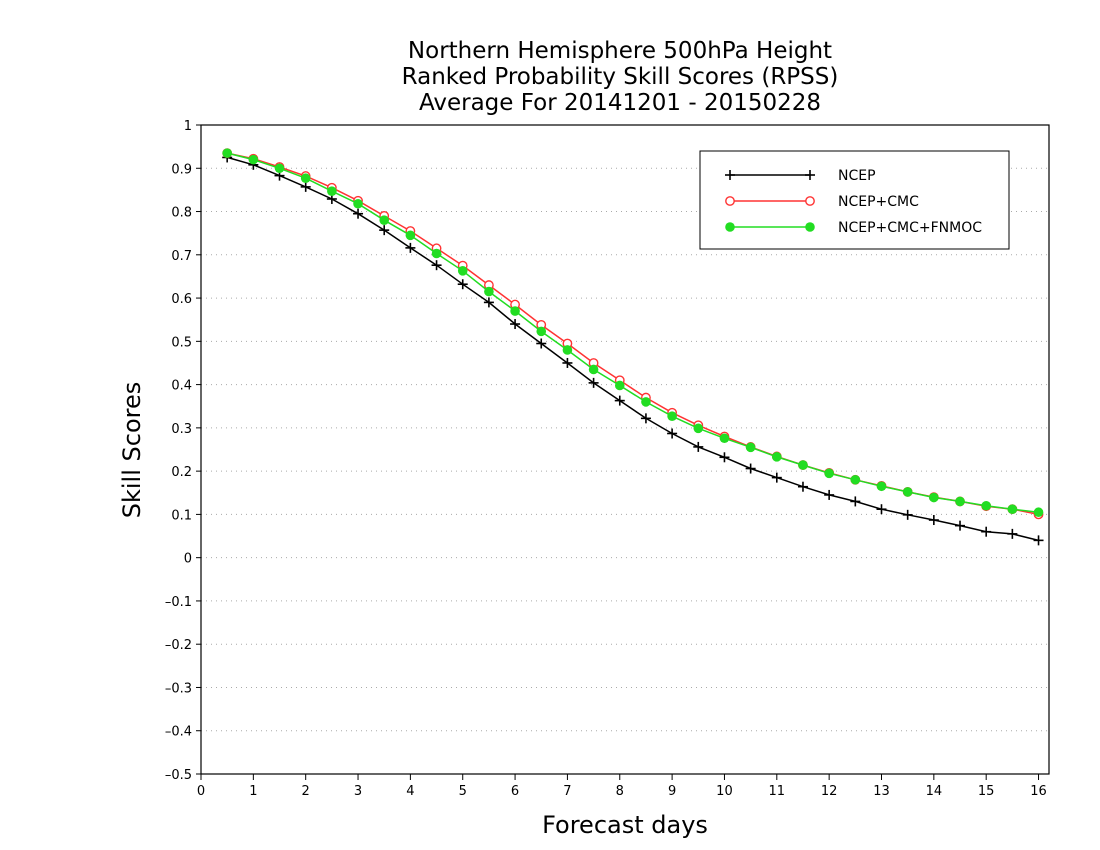 The image size is (1100, 850). What do you see at coordinates (800, 176) in the screenshot?
I see `legend-entry: NCEP` at bounding box center [800, 176].